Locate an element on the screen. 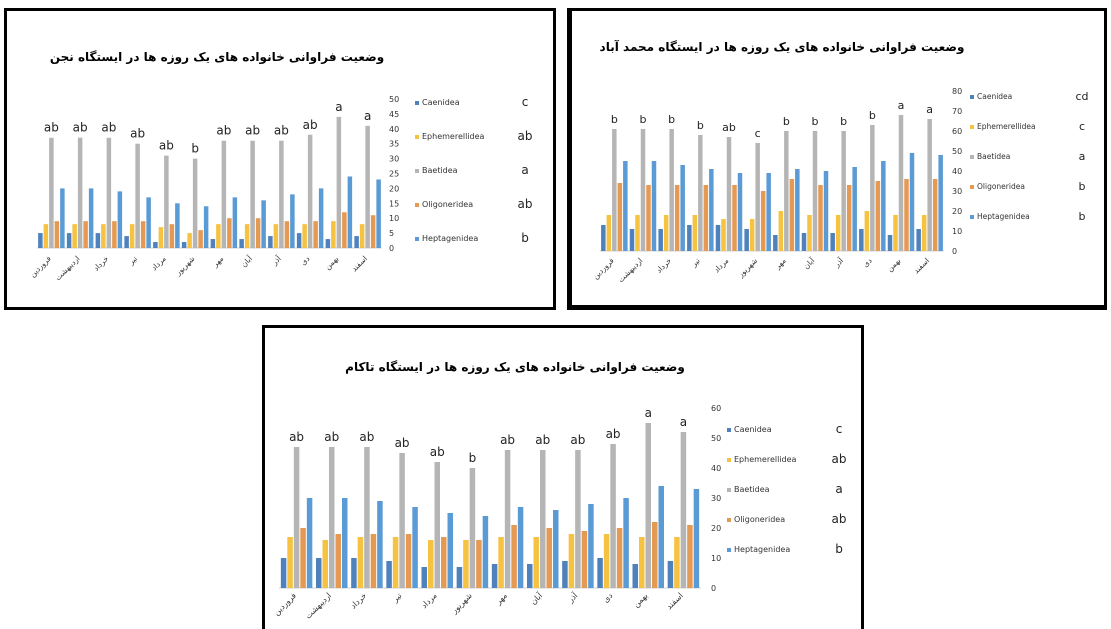 The height and width of the screenshot is (629, 1111). y-tick-label: 45 is located at coordinates (394, 114).